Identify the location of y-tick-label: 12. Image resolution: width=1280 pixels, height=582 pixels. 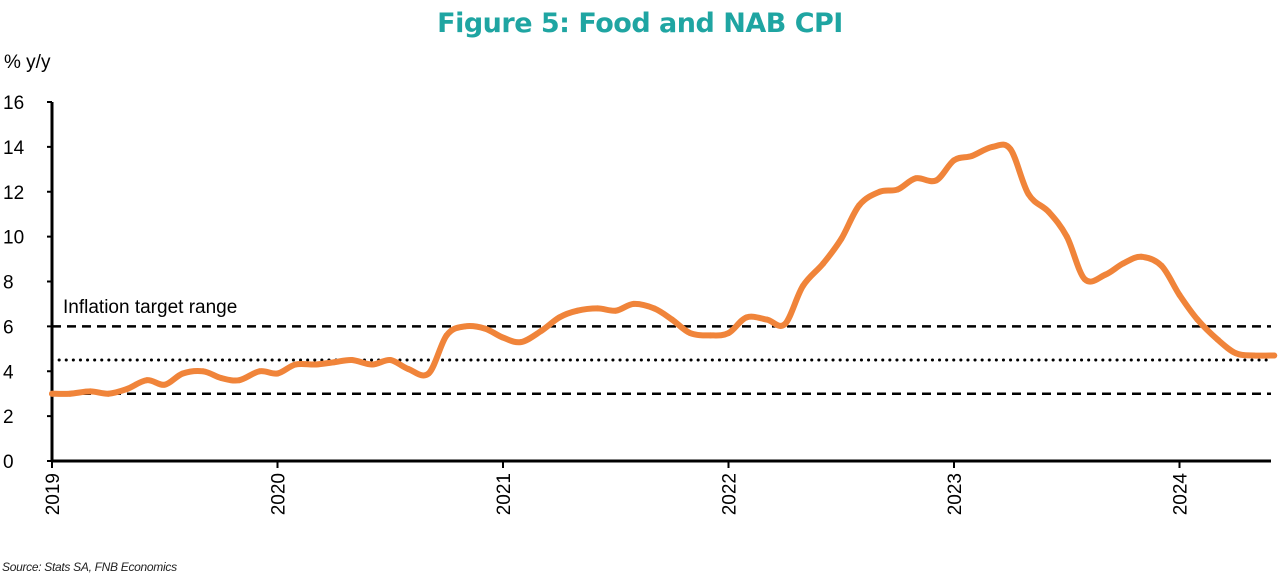
(13, 193).